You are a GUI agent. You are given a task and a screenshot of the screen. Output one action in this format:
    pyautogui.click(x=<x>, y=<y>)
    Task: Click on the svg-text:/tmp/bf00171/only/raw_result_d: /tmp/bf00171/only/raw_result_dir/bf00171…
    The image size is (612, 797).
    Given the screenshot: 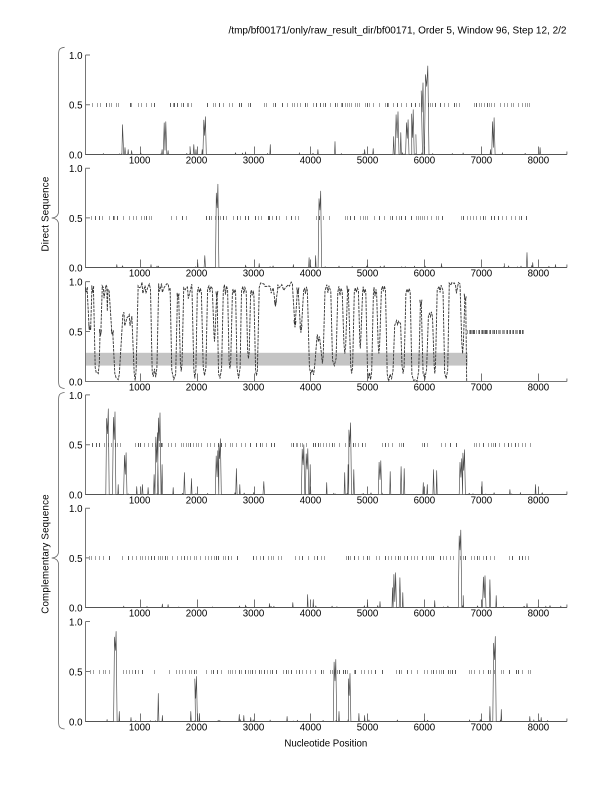 What is the action you would take?
    pyautogui.click(x=398, y=31)
    